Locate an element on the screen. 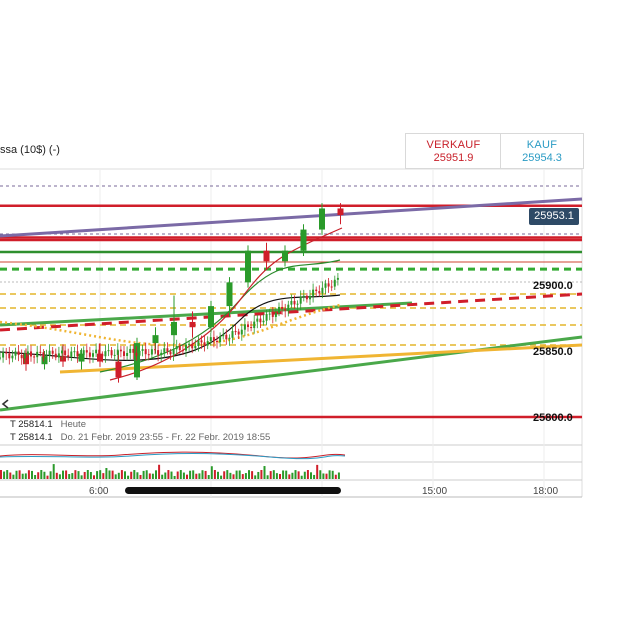 This screenshot has width=620, height=620. scroll-handle is located at coordinates (233, 490).